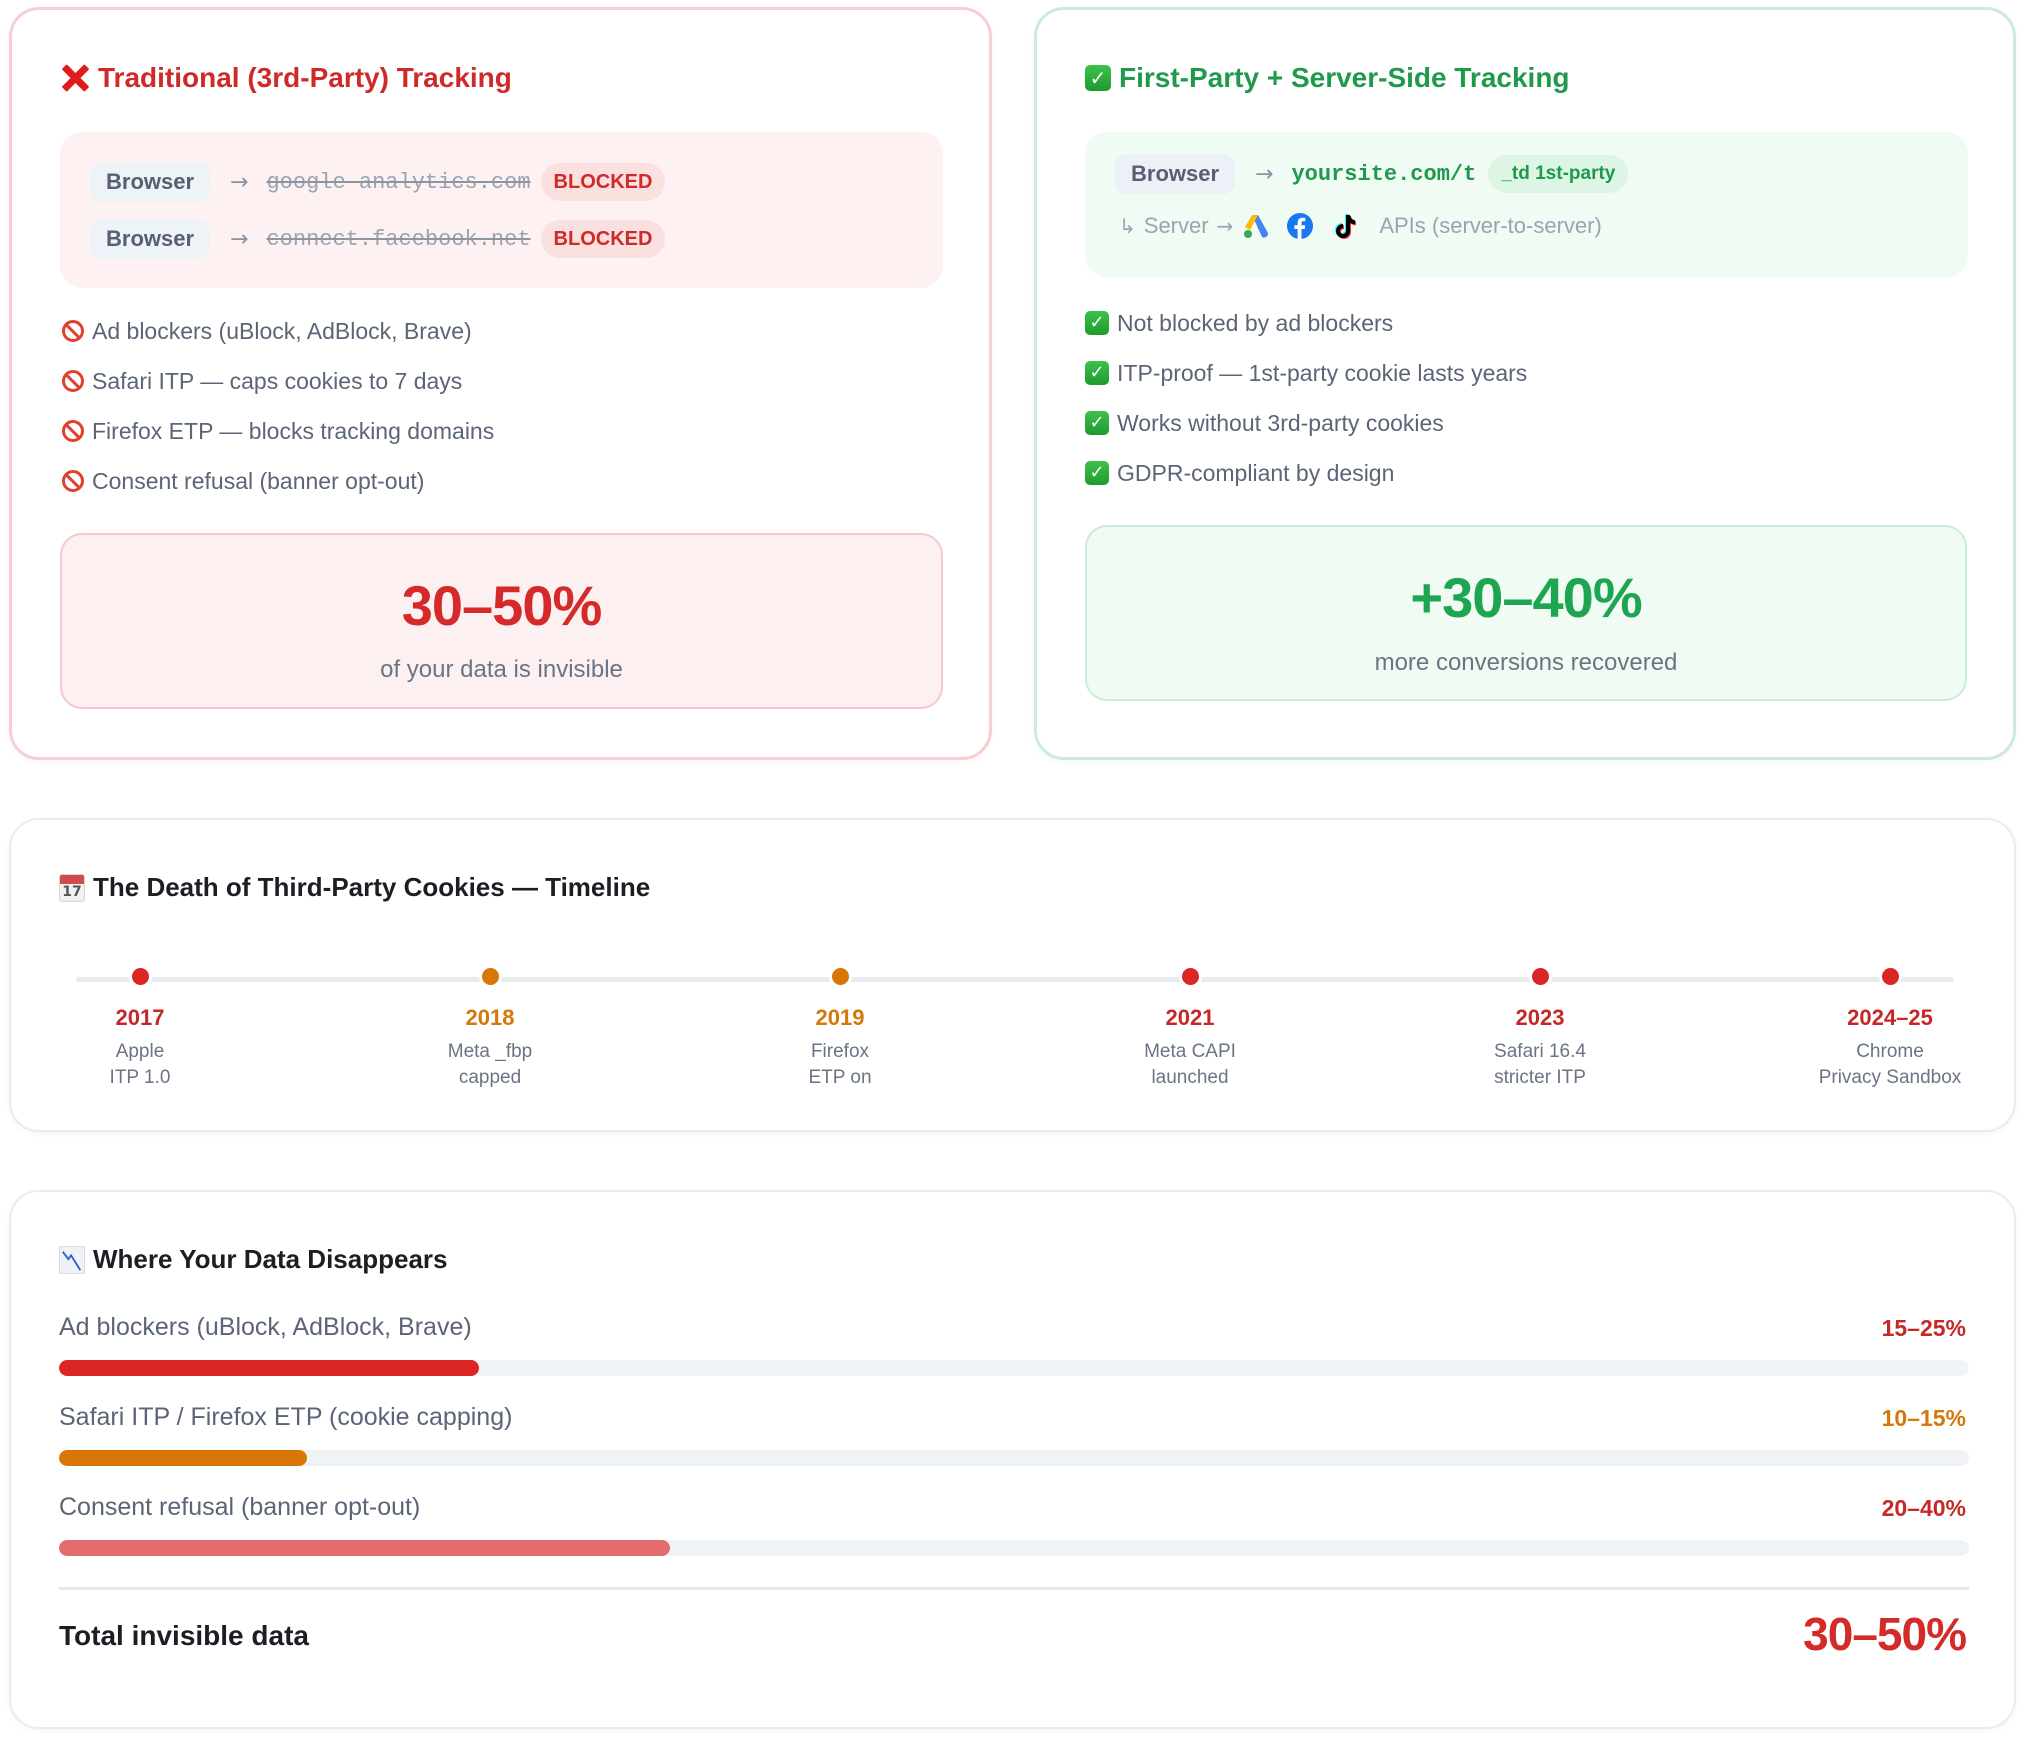 This screenshot has height=1742, width=2026. Describe the element at coordinates (1015, 979) in the screenshot. I see `timeline-track` at that location.